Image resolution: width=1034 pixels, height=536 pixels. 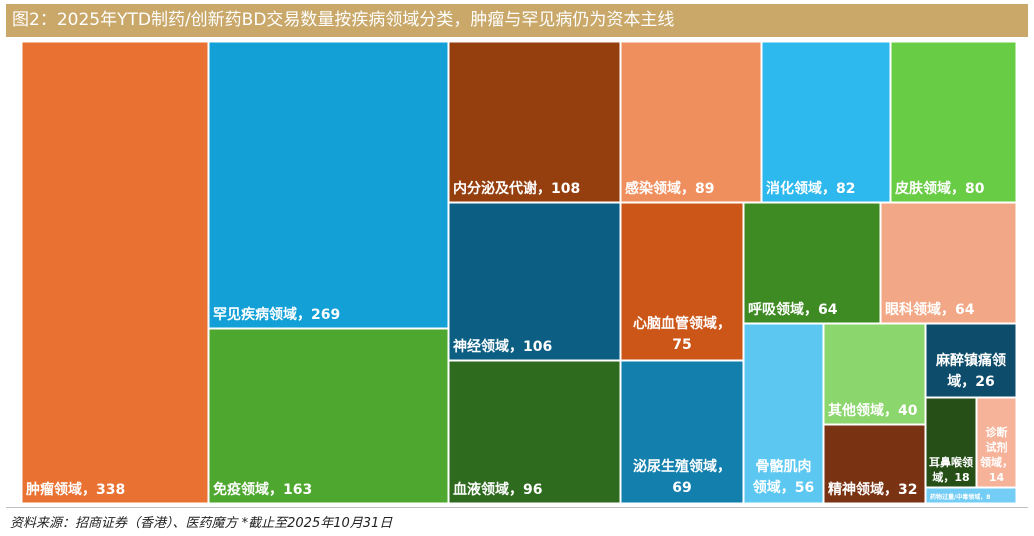 I want to click on treemap-cell-7: 消化领域，82, so click(x=826, y=122).